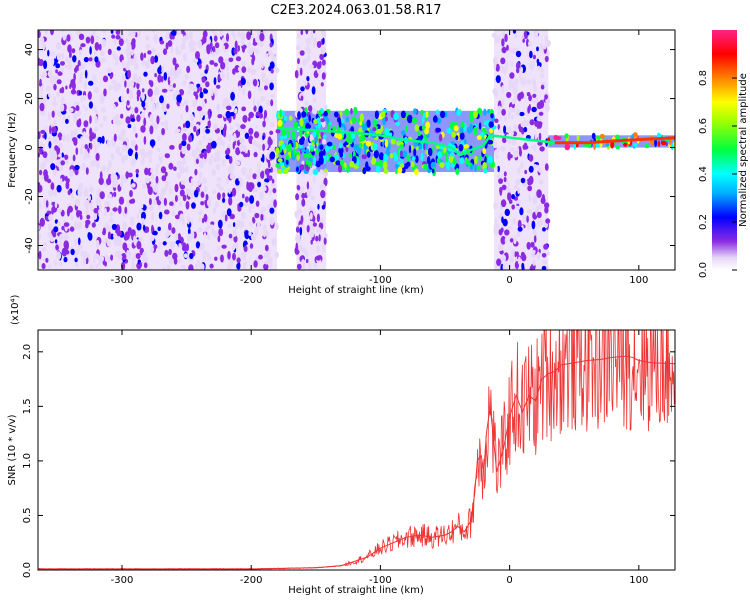 Image resolution: width=750 pixels, height=600 pixels. I want to click on spectrogram-x-tick-label: -300, so click(122, 280).